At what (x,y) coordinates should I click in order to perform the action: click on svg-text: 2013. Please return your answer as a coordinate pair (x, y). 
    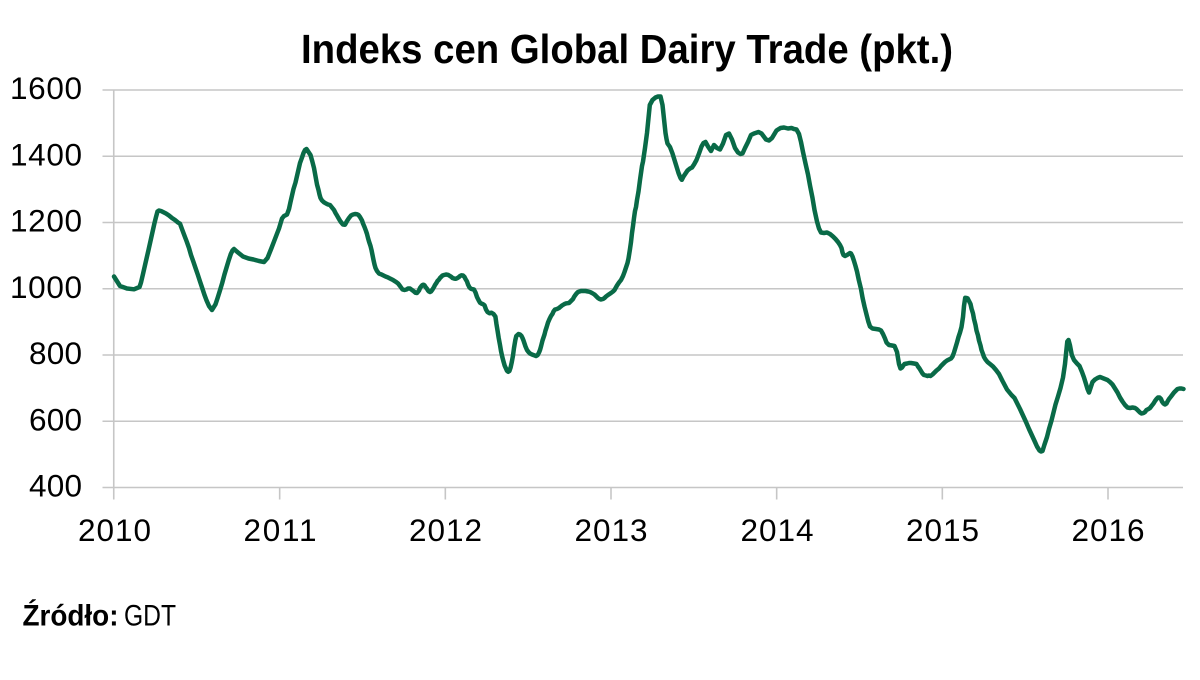
    Looking at the image, I should click on (611, 530).